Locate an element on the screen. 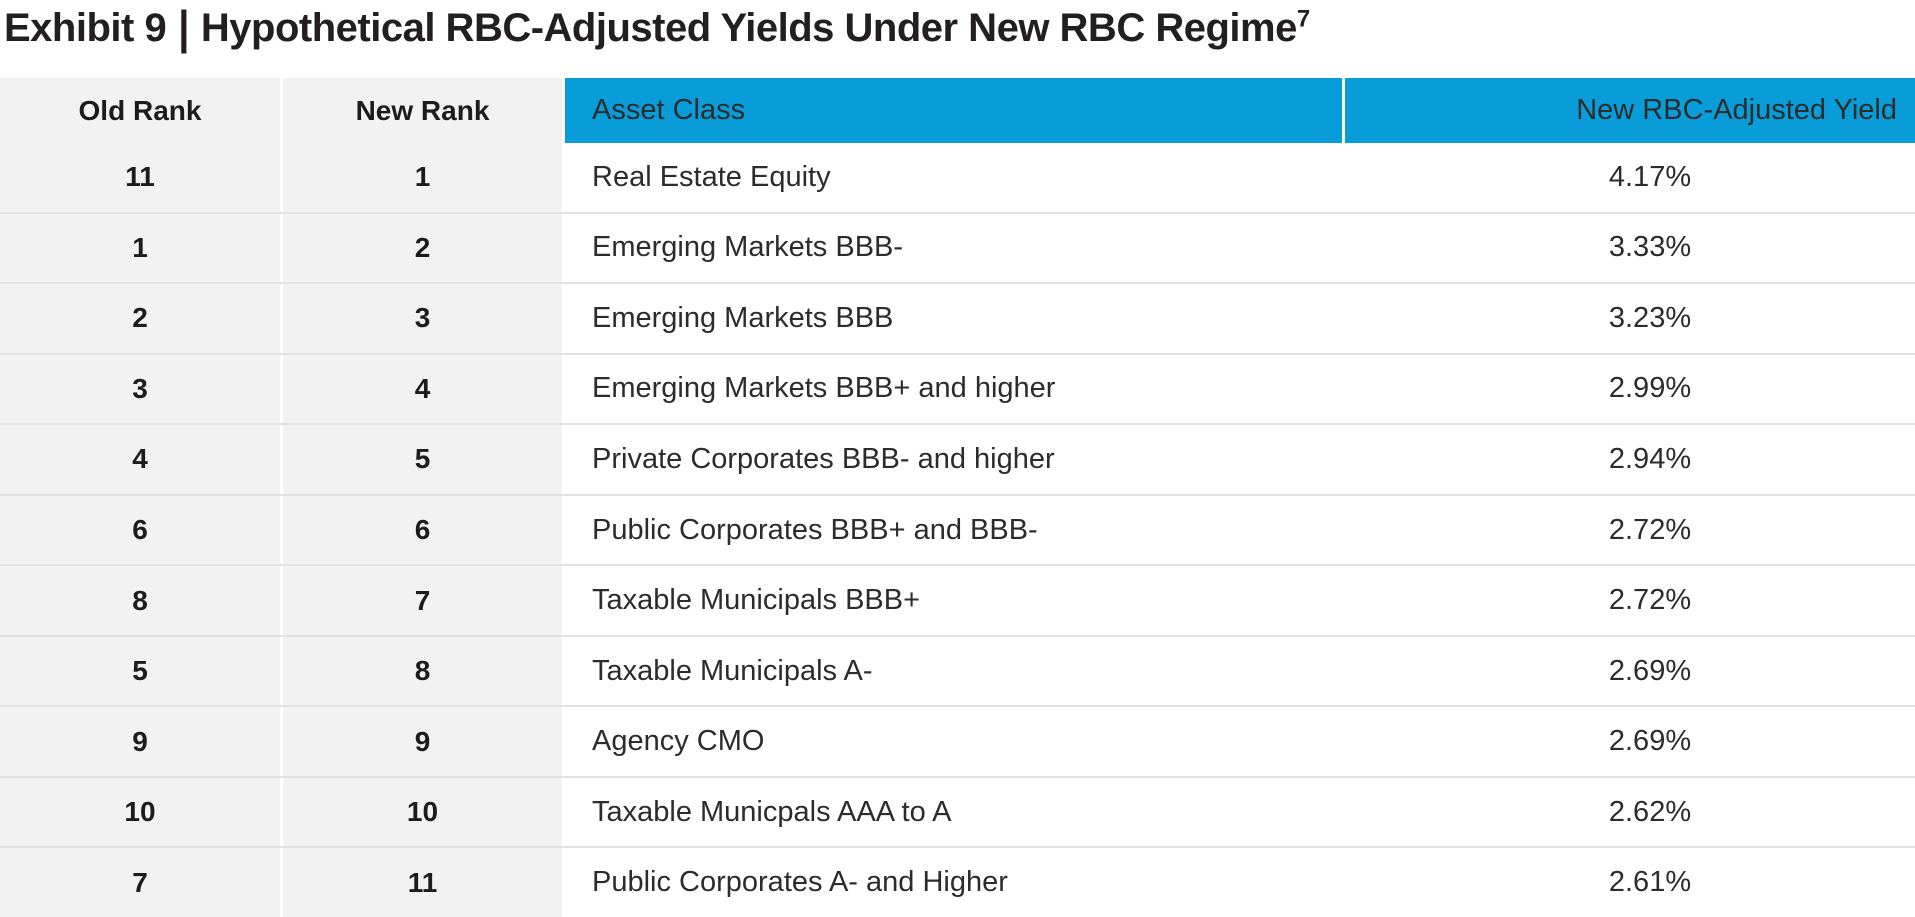  asset-class-cell: Private Corporates BBB- and higher is located at coordinates (953, 459).